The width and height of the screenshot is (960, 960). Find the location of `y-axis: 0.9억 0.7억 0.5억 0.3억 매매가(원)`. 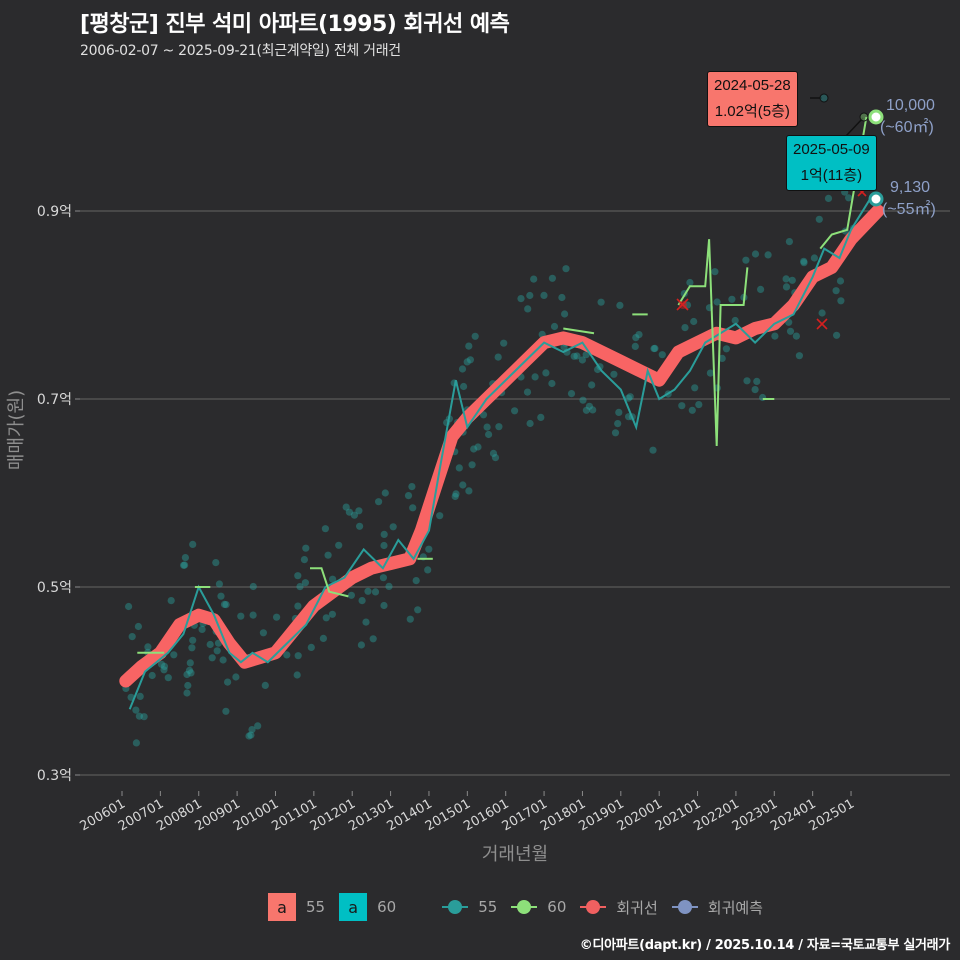

y-axis: 0.9억 0.7억 0.5억 0.3억 매매가(원) is located at coordinates (43, 494).